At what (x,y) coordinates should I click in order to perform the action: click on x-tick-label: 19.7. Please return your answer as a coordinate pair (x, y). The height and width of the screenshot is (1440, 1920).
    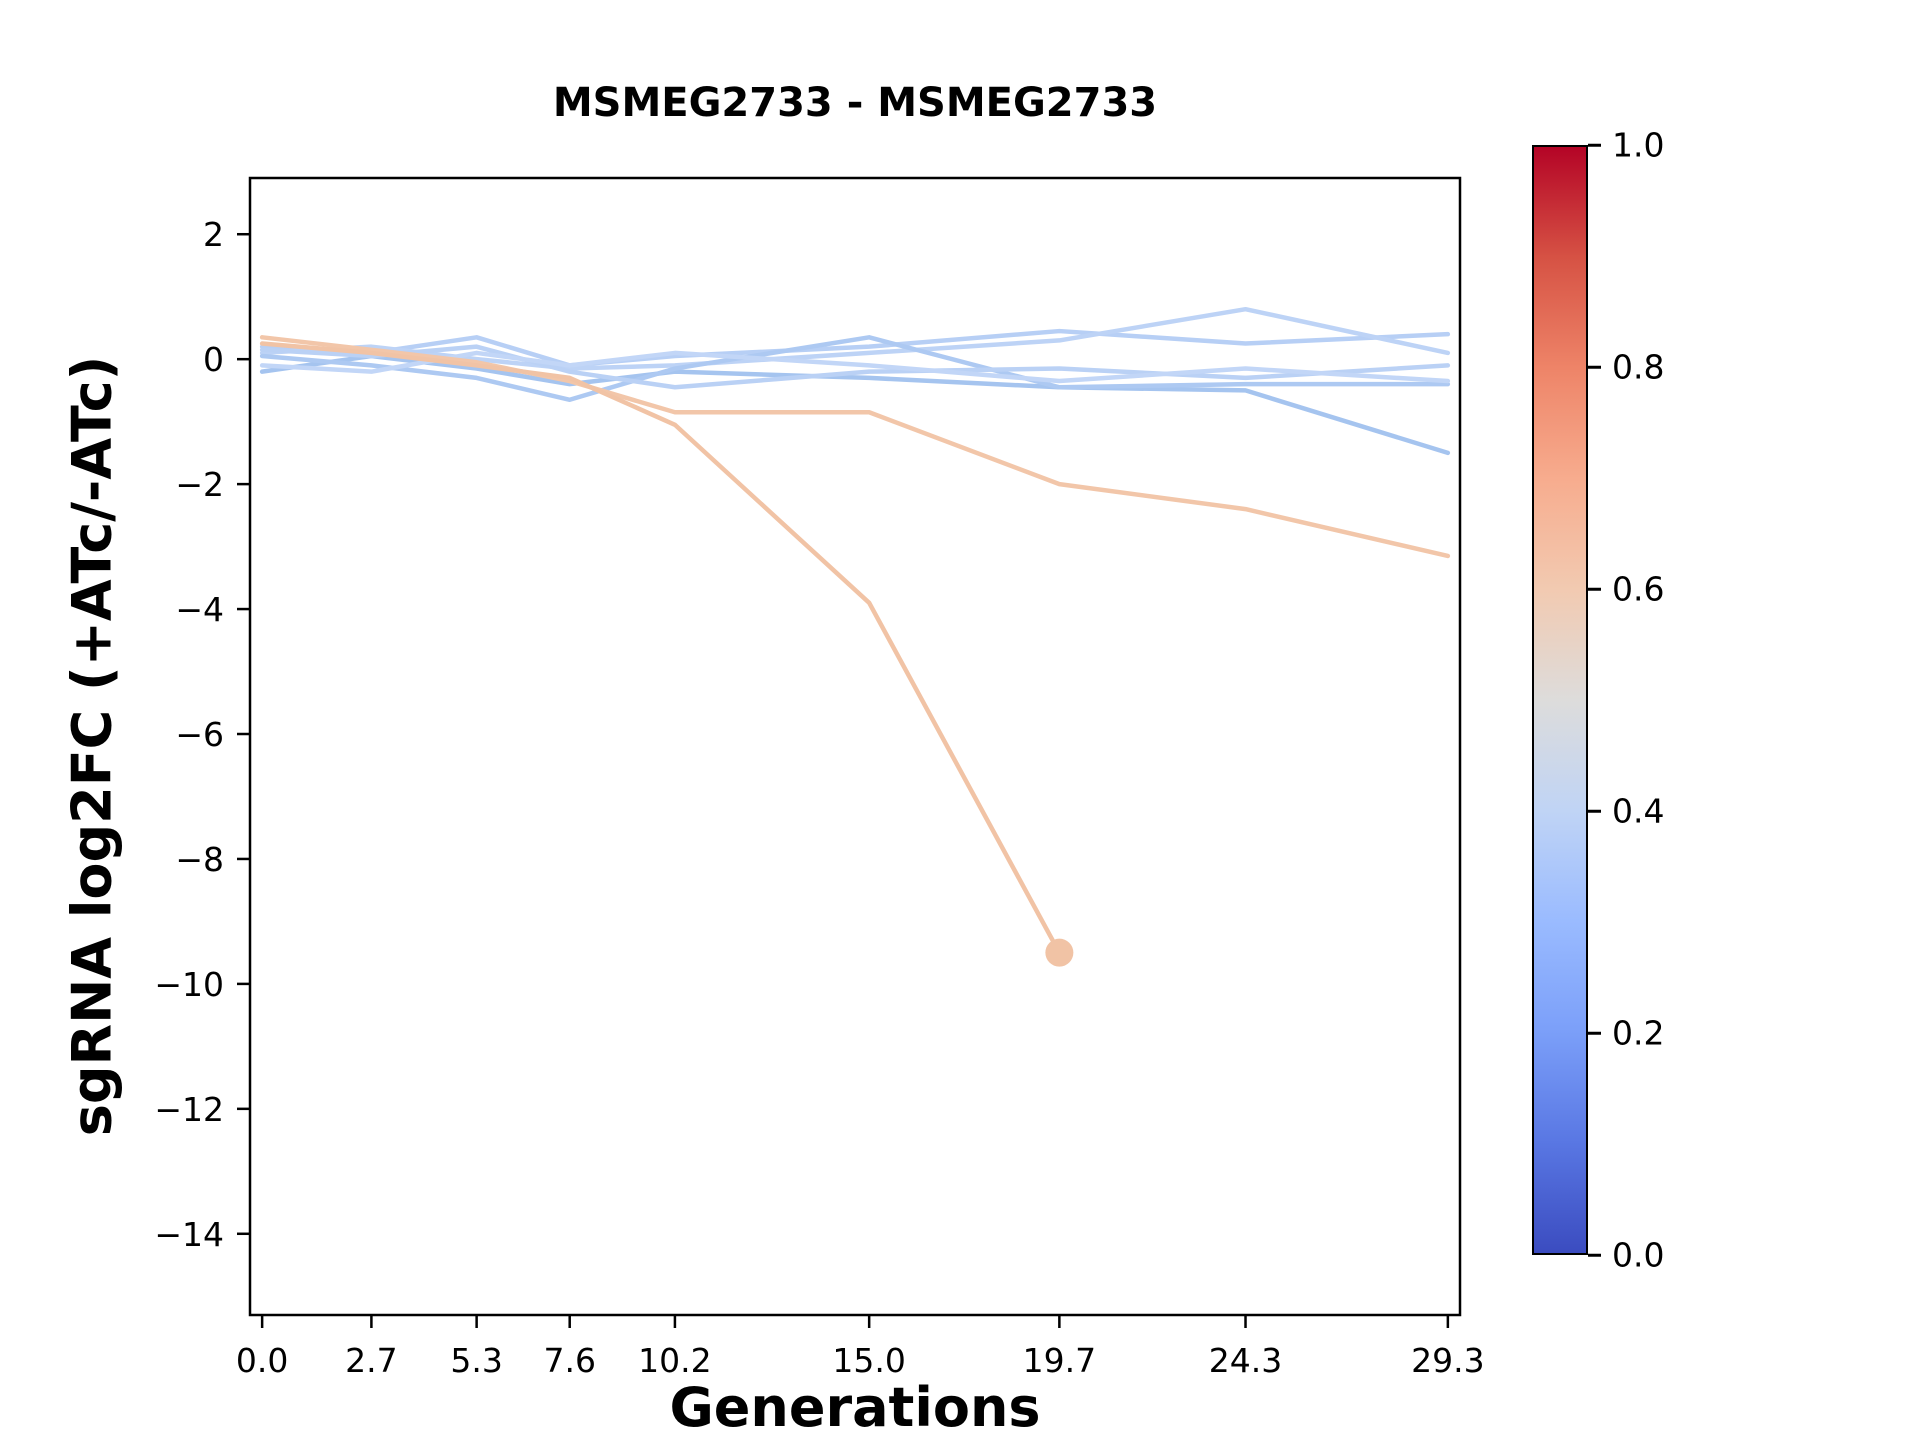
    Looking at the image, I should click on (1059, 1360).